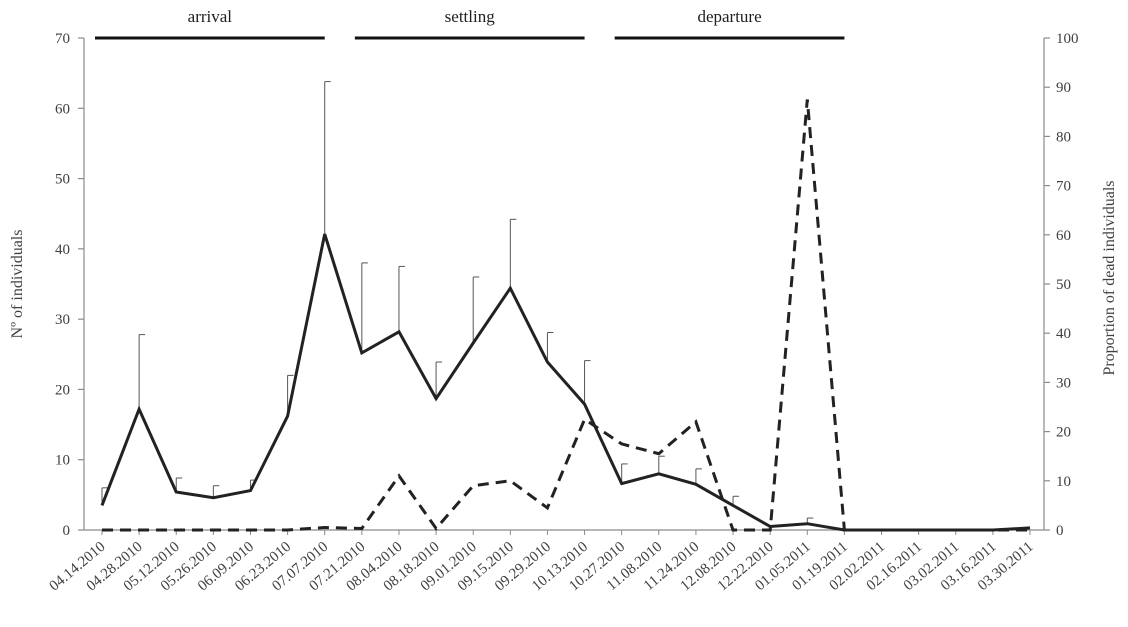 The height and width of the screenshot is (627, 1128). I want to click on y-tick-label: 60, so click(62, 109).